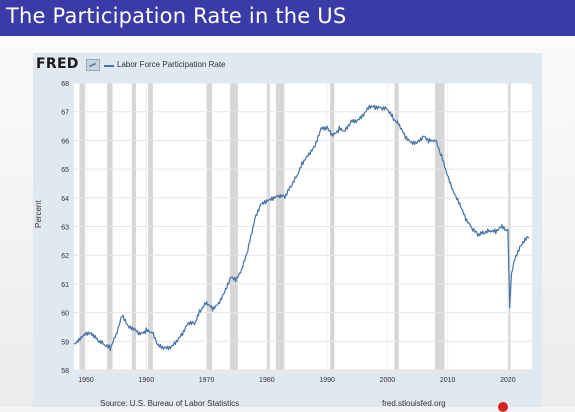 This screenshot has width=575, height=412. Describe the element at coordinates (65, 285) in the screenshot. I see `y-tick-label: 61` at that location.